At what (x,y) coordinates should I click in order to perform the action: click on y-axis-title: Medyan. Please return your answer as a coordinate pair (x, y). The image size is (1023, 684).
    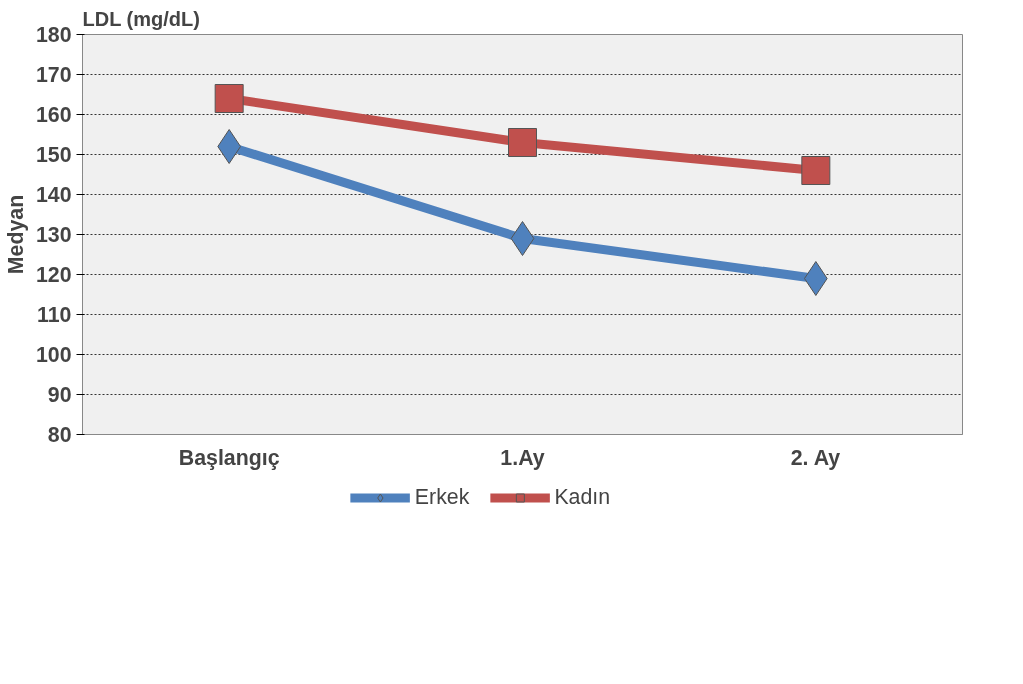
    Looking at the image, I should click on (15, 234).